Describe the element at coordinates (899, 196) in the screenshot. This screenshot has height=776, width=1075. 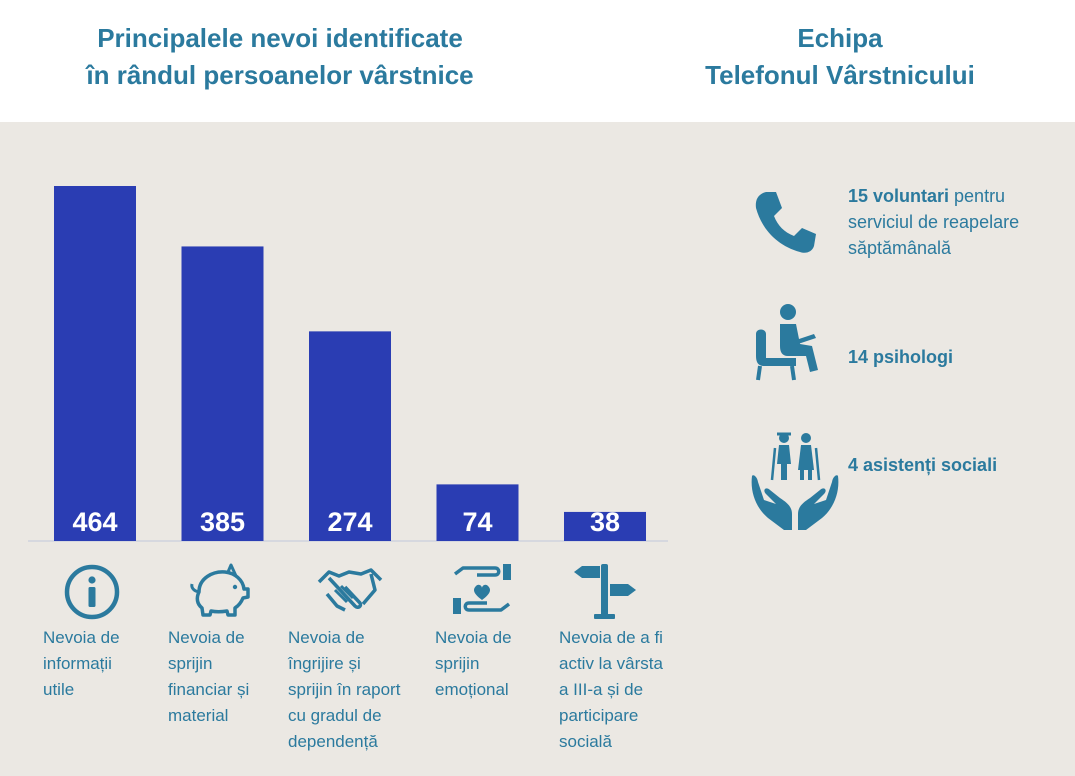
I see `team-item-volunteers-count: 15 voluntari` at that location.